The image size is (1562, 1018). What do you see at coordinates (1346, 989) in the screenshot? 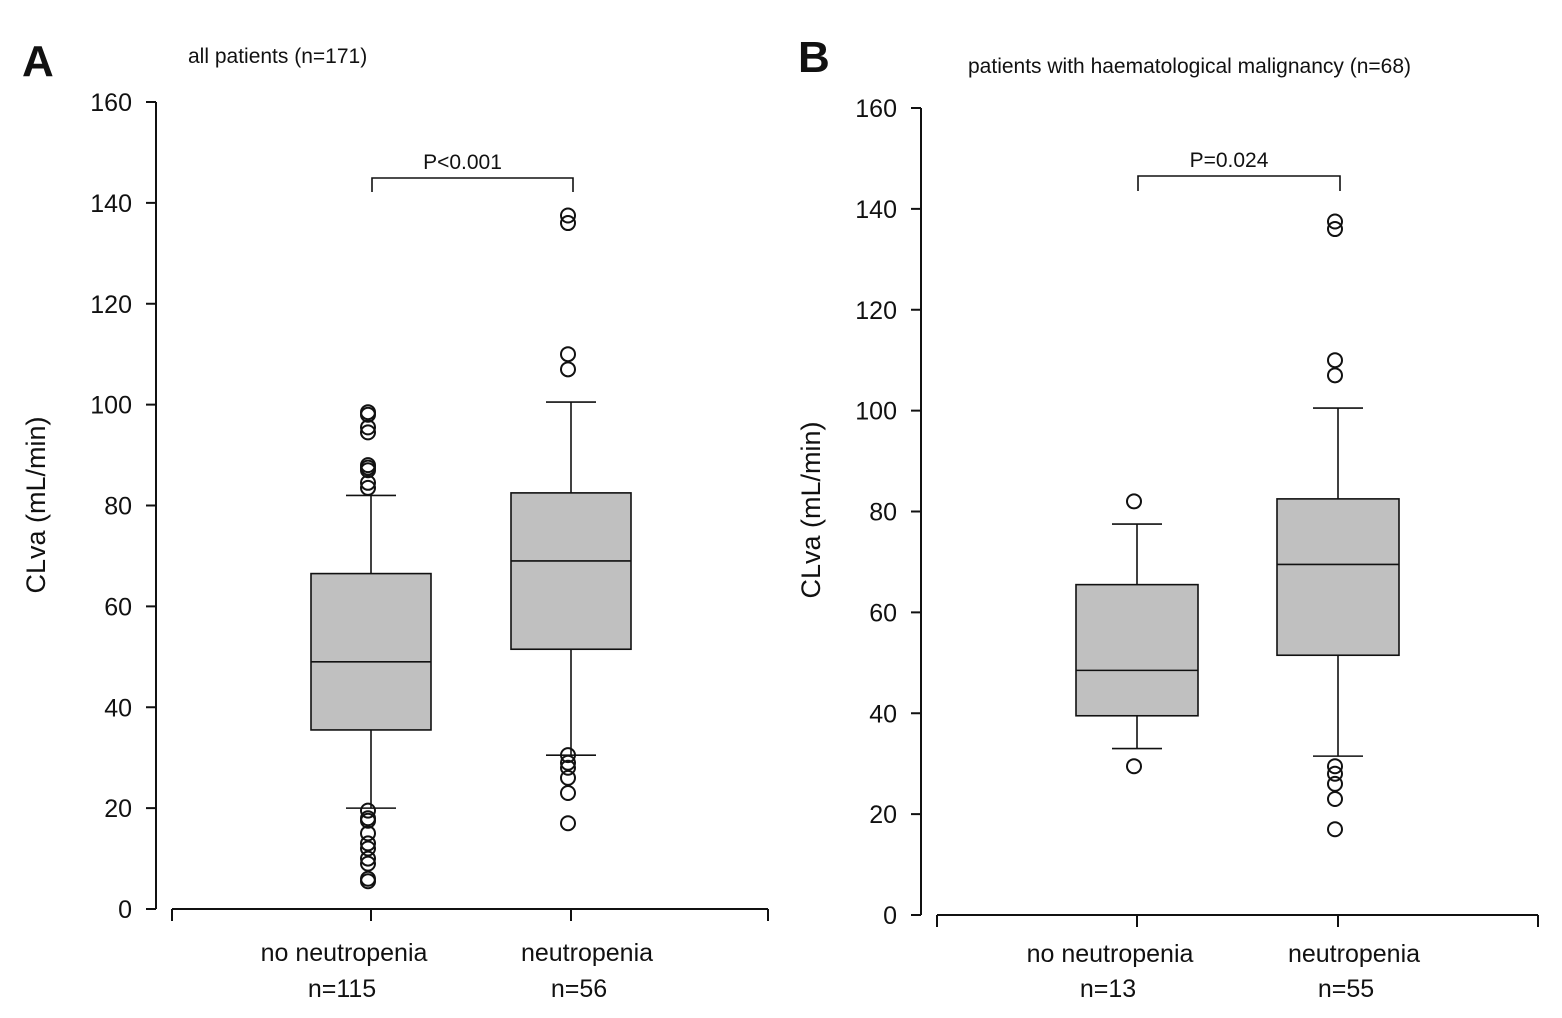
I see `x-category-n-label: n=55` at bounding box center [1346, 989].